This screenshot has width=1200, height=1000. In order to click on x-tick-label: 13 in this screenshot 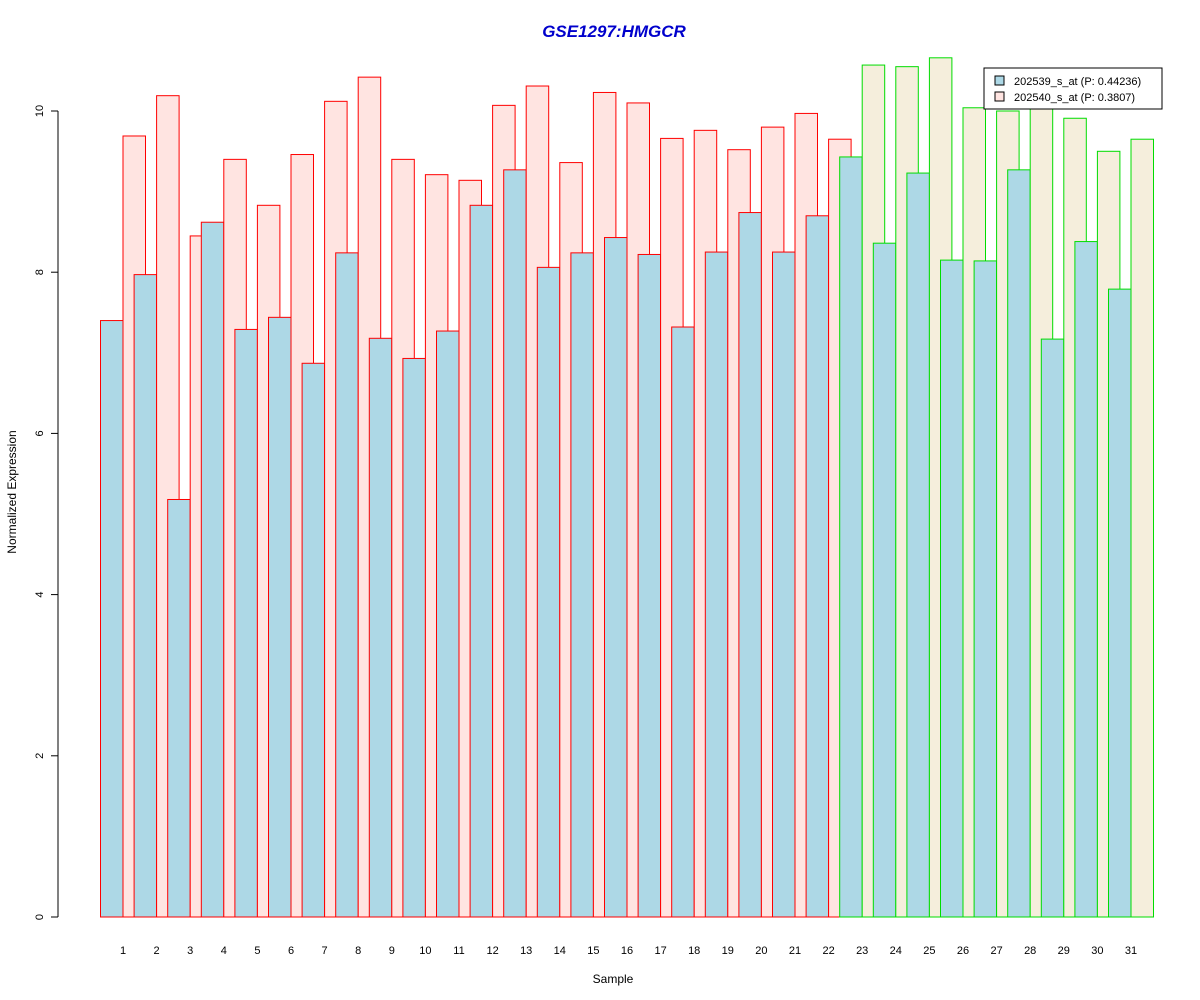, I will do `click(526, 951)`.